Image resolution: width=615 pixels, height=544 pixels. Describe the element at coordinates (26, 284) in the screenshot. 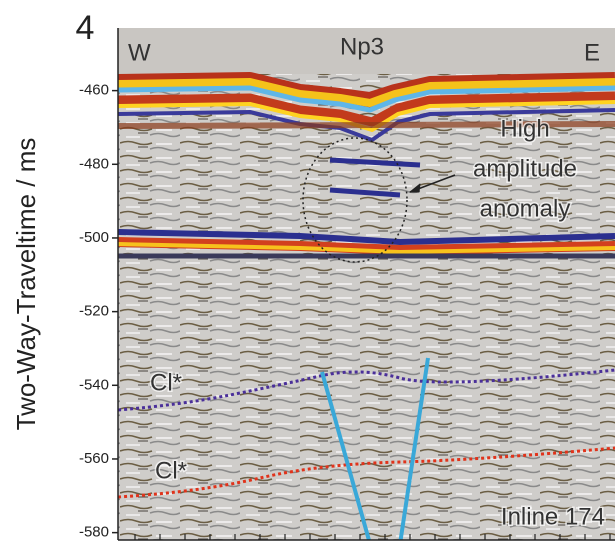

I see `y-axis-title: Two-Way-Traveltime / ms` at that location.